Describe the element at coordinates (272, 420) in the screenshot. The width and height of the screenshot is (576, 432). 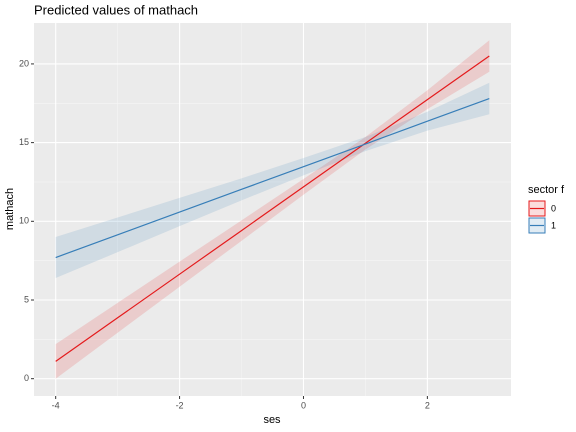
I see `x-axis-label: ses` at that location.